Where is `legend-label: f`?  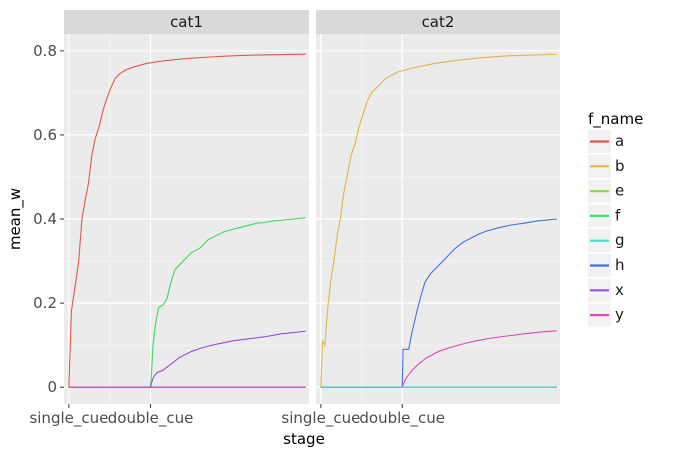
legend-label: f is located at coordinates (618, 215).